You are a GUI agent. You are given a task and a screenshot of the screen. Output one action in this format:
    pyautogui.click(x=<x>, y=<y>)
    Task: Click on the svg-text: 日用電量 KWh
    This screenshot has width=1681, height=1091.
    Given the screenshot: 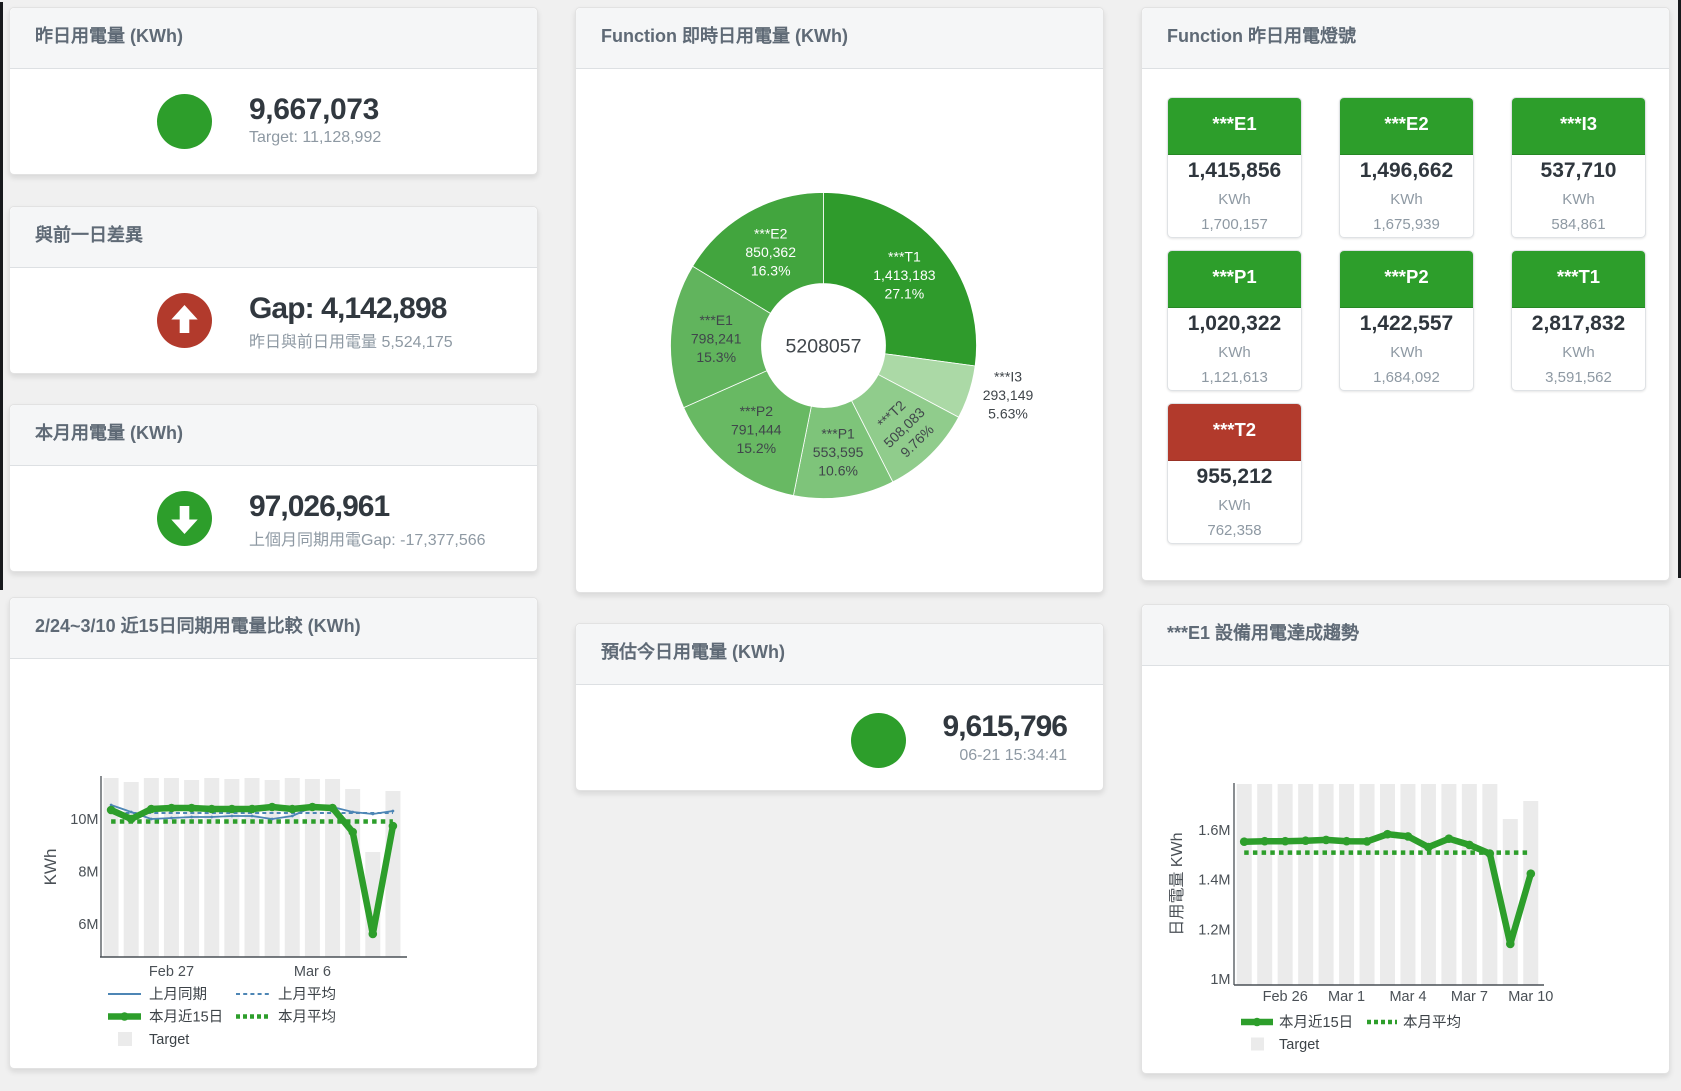 What is the action you would take?
    pyautogui.click(x=1177, y=883)
    